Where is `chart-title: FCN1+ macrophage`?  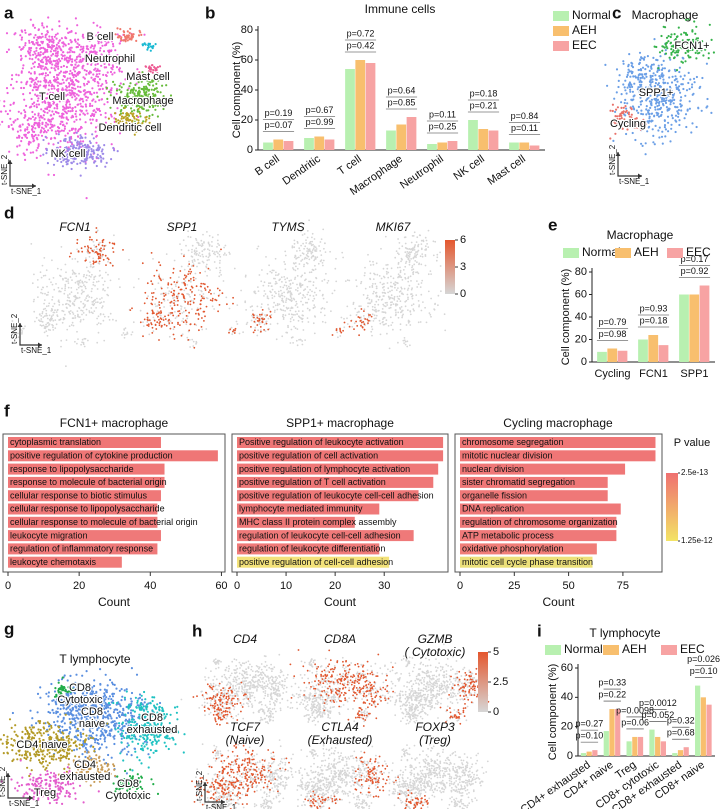 chart-title: FCN1+ macrophage is located at coordinates (114, 423).